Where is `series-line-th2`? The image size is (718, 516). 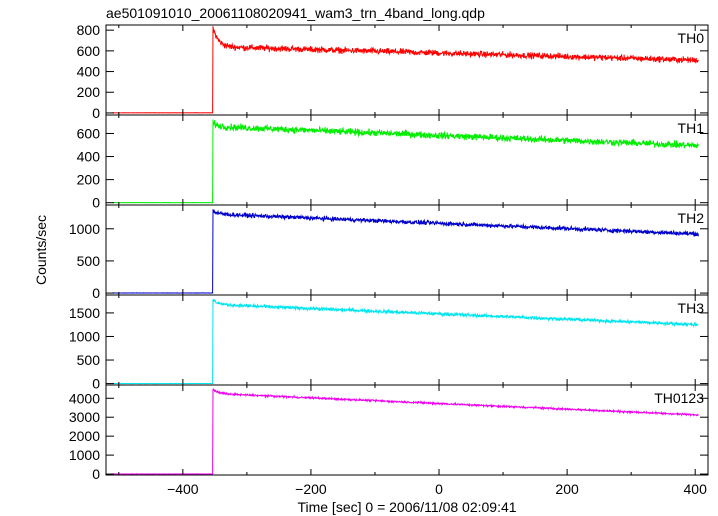
series-line-th2 is located at coordinates (405, 251).